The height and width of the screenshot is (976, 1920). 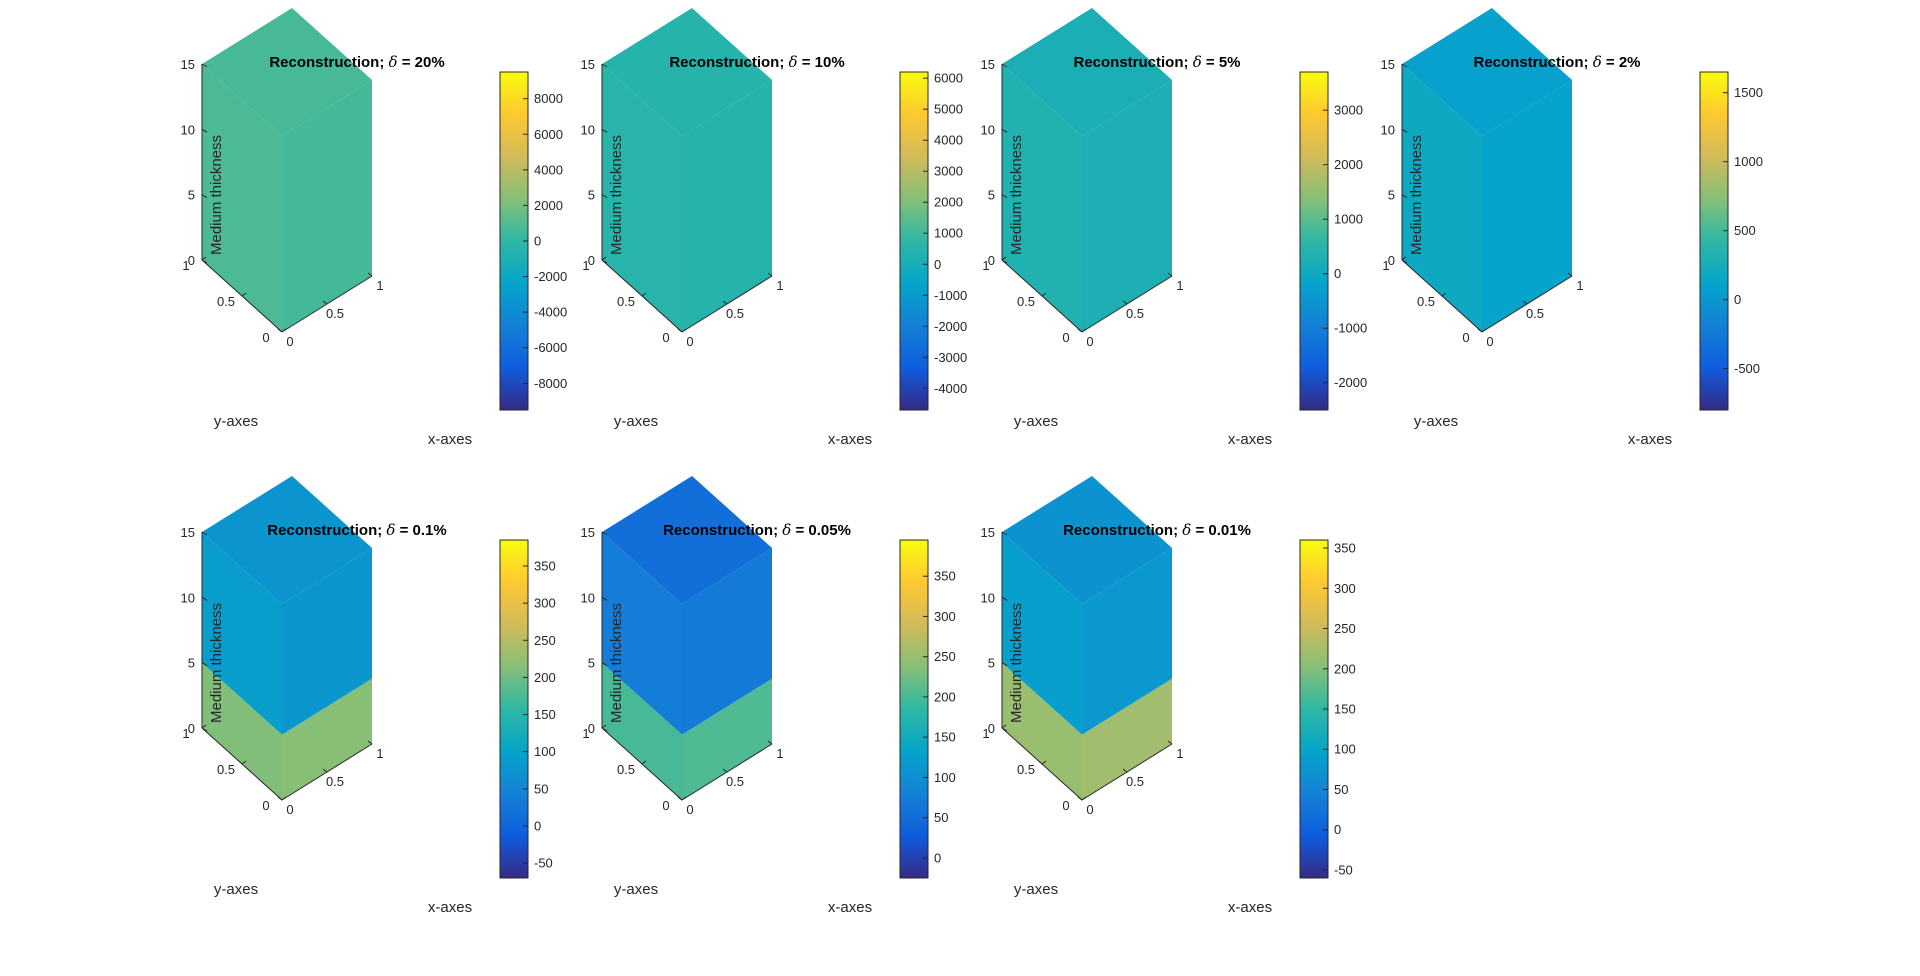 I want to click on z-tick-label: 10, so click(x=588, y=597).